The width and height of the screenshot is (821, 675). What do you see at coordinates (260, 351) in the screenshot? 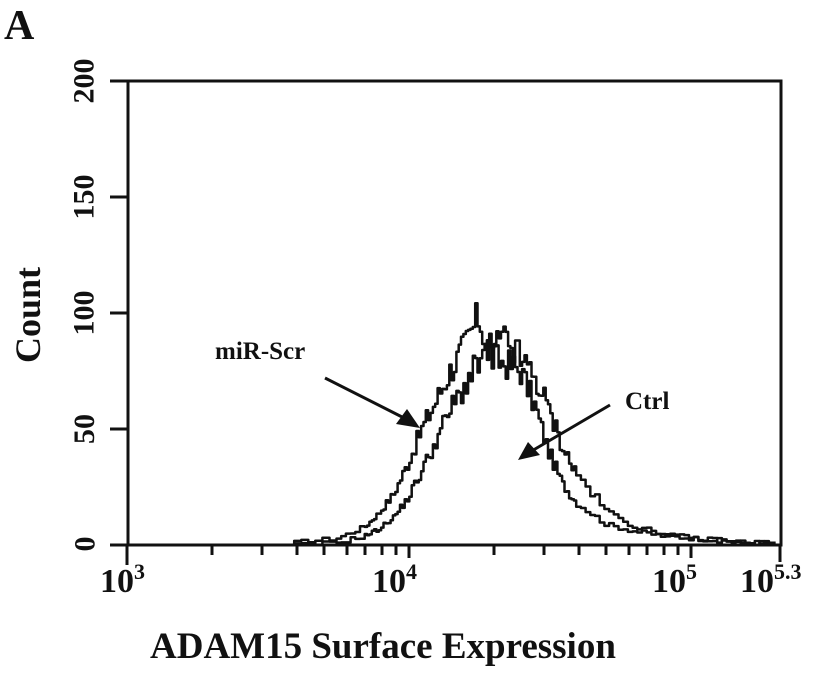
I see `mir-scr-annotation: miR-Scr` at bounding box center [260, 351].